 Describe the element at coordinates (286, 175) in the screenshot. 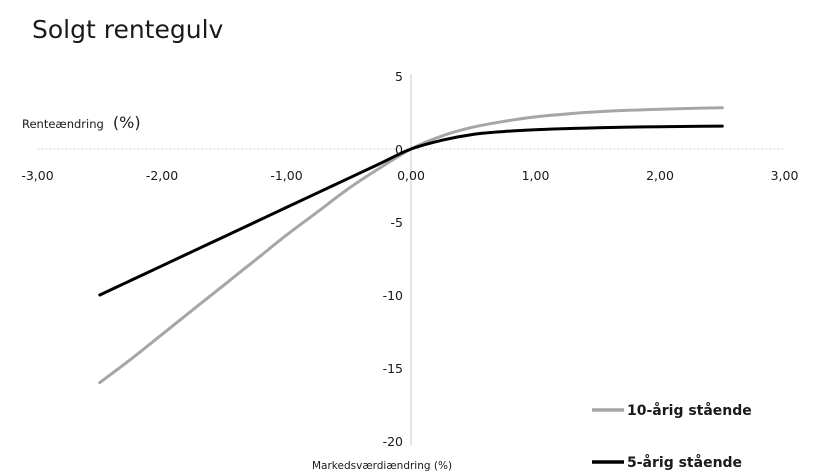

I see `x-tick-label: -1,00` at that location.